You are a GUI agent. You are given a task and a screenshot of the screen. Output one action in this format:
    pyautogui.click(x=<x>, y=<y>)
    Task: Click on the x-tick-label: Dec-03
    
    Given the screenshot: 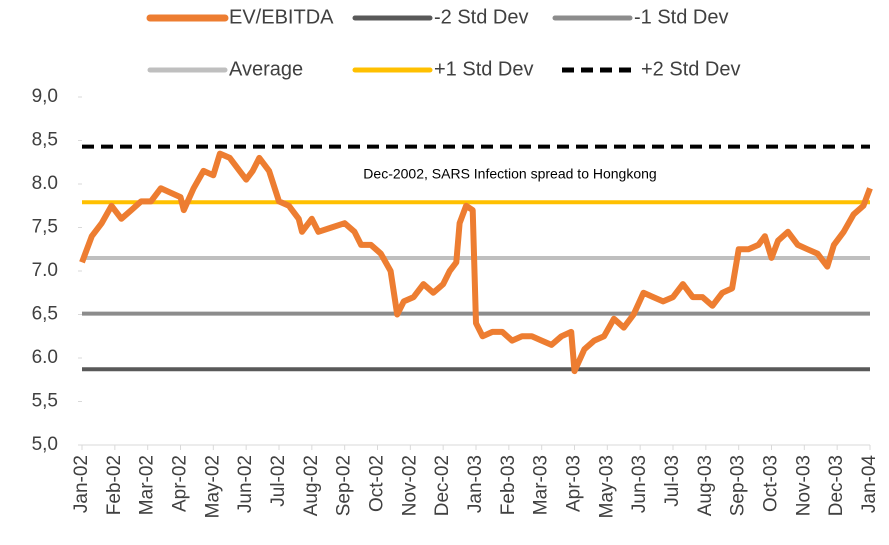 What is the action you would take?
    pyautogui.click(x=836, y=485)
    